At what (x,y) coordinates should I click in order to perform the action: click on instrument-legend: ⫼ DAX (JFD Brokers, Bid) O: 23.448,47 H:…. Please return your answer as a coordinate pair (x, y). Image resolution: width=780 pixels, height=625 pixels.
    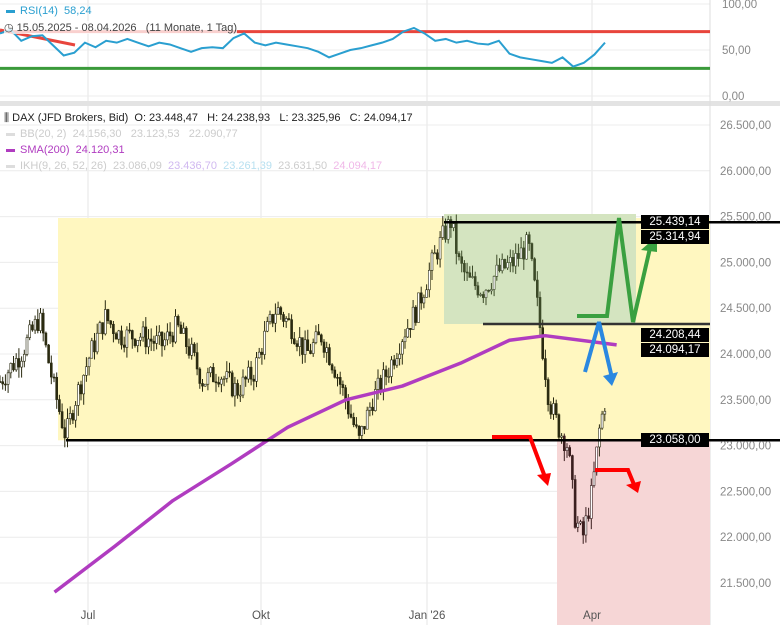
    Looking at the image, I should click on (208, 118).